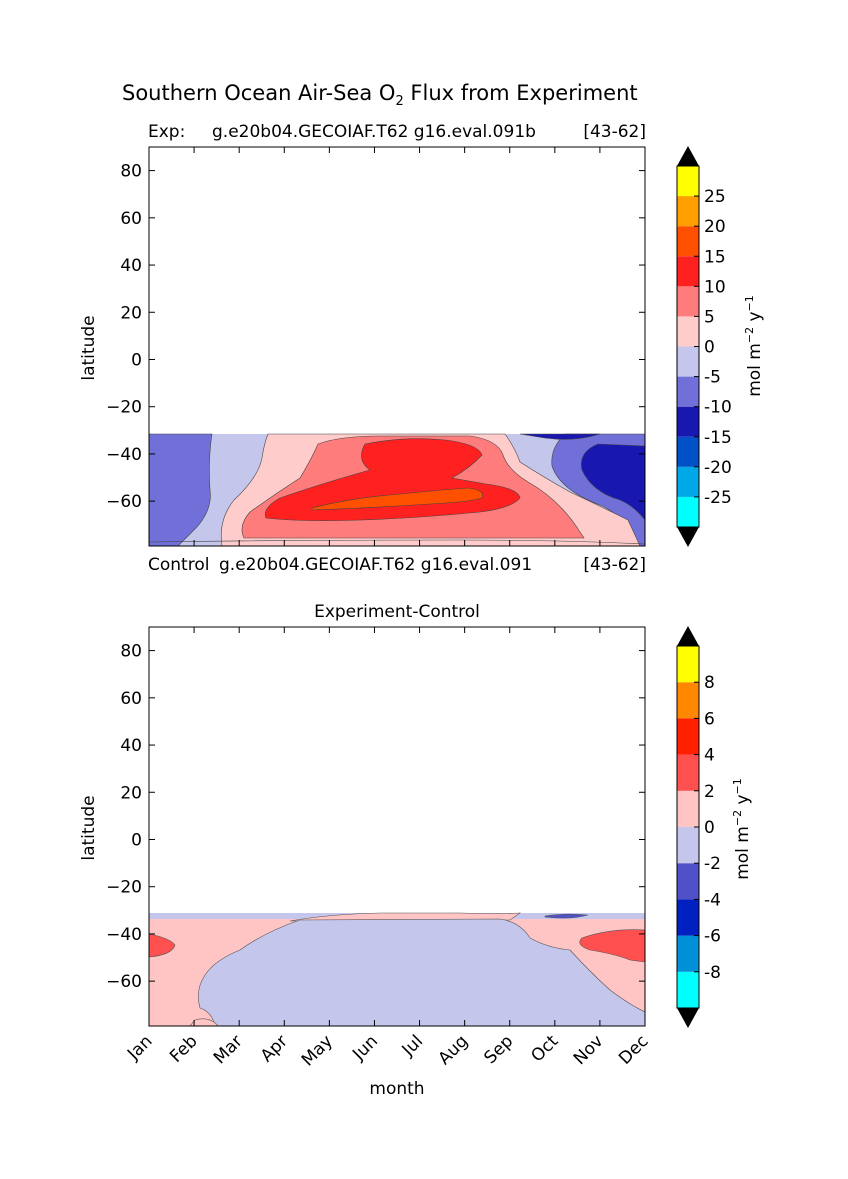 This screenshot has height=1179, width=848. What do you see at coordinates (742, 829) in the screenshot?
I see `bottom-colorbar-label: mol m−2 y−1` at bounding box center [742, 829].